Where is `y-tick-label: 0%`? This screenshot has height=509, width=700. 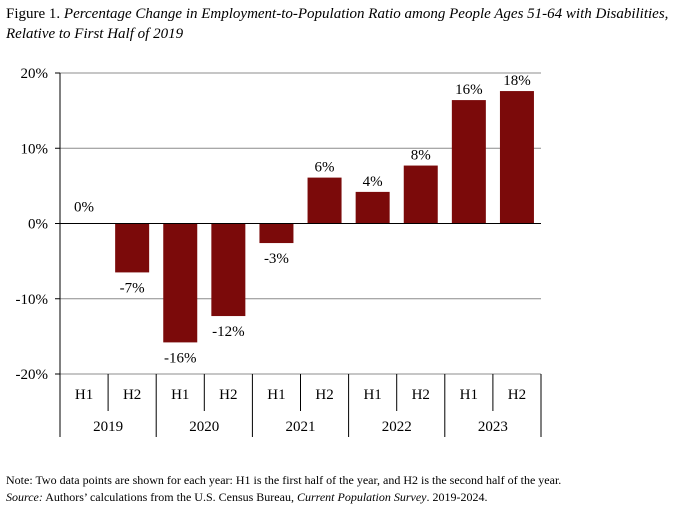
y-tick-label: 0% is located at coordinates (38, 225).